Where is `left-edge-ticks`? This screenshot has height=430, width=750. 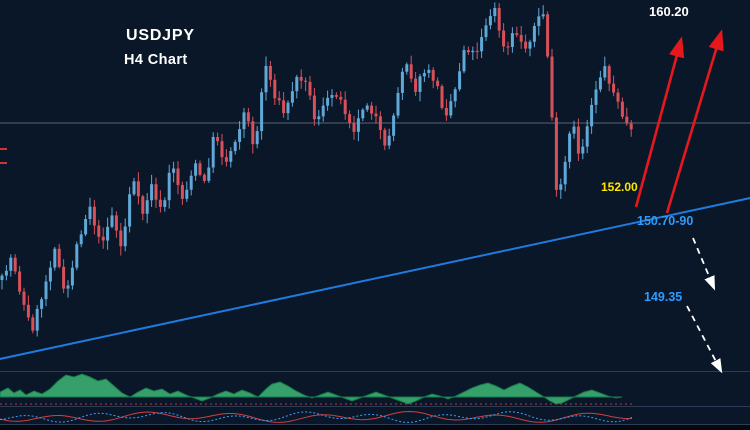
left-edge-ticks is located at coordinates (3, 156).